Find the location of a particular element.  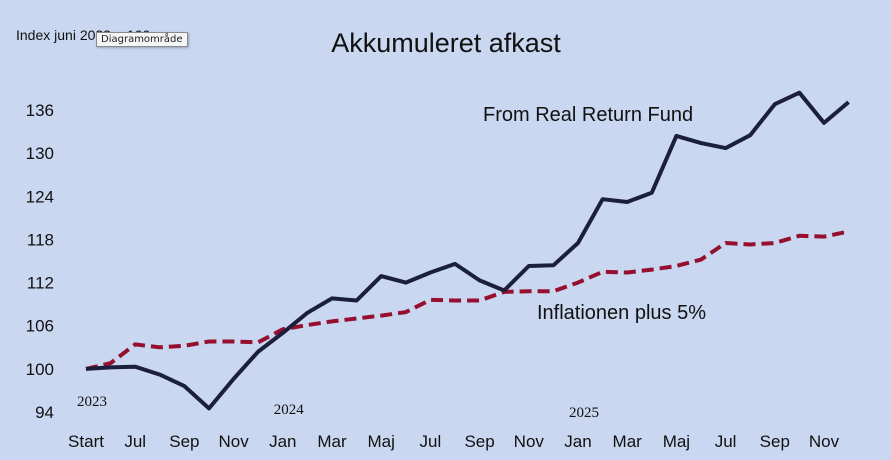

y-tick-label: 112 is located at coordinates (40, 283).